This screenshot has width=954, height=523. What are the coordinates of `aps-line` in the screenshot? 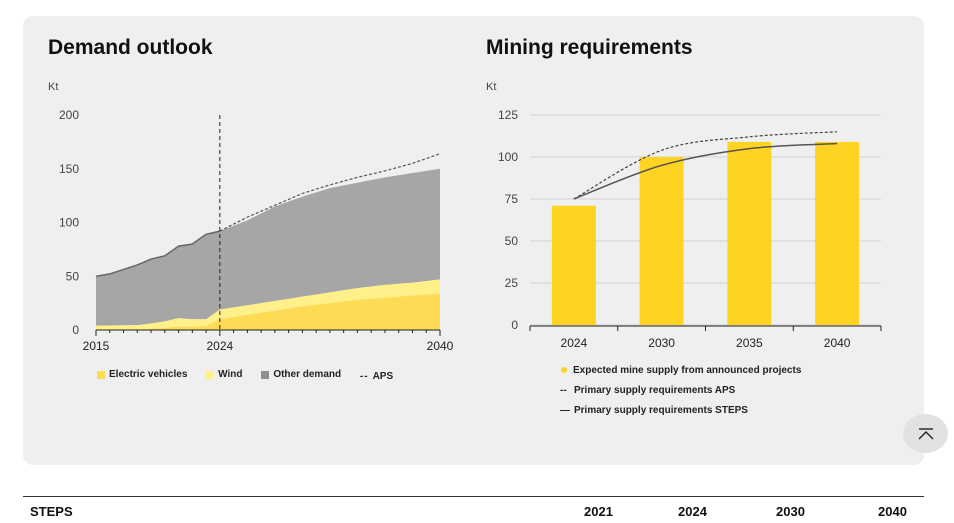 It's located at (330, 192).